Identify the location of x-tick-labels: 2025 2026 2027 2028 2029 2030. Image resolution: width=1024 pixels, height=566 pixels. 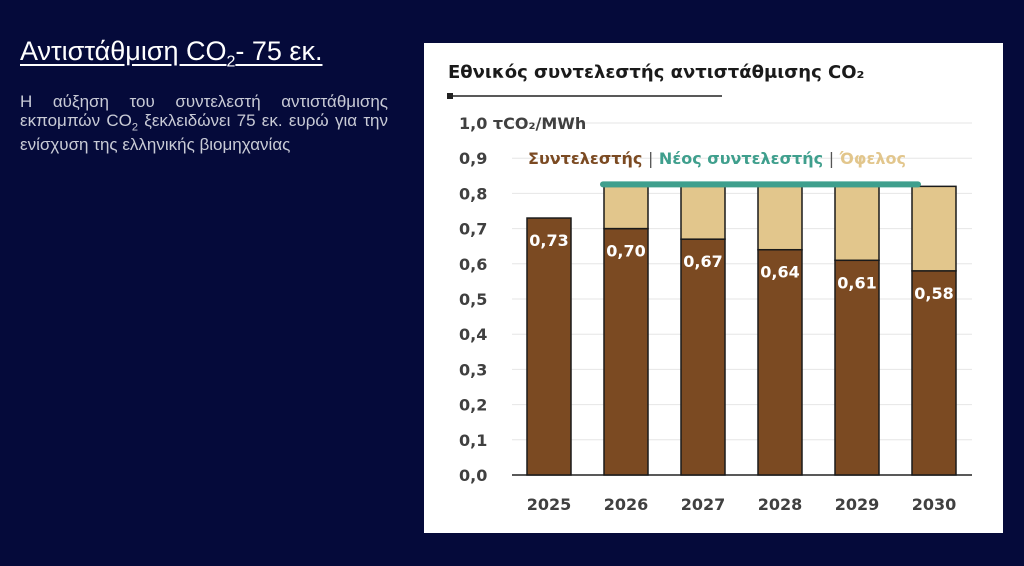
(742, 504).